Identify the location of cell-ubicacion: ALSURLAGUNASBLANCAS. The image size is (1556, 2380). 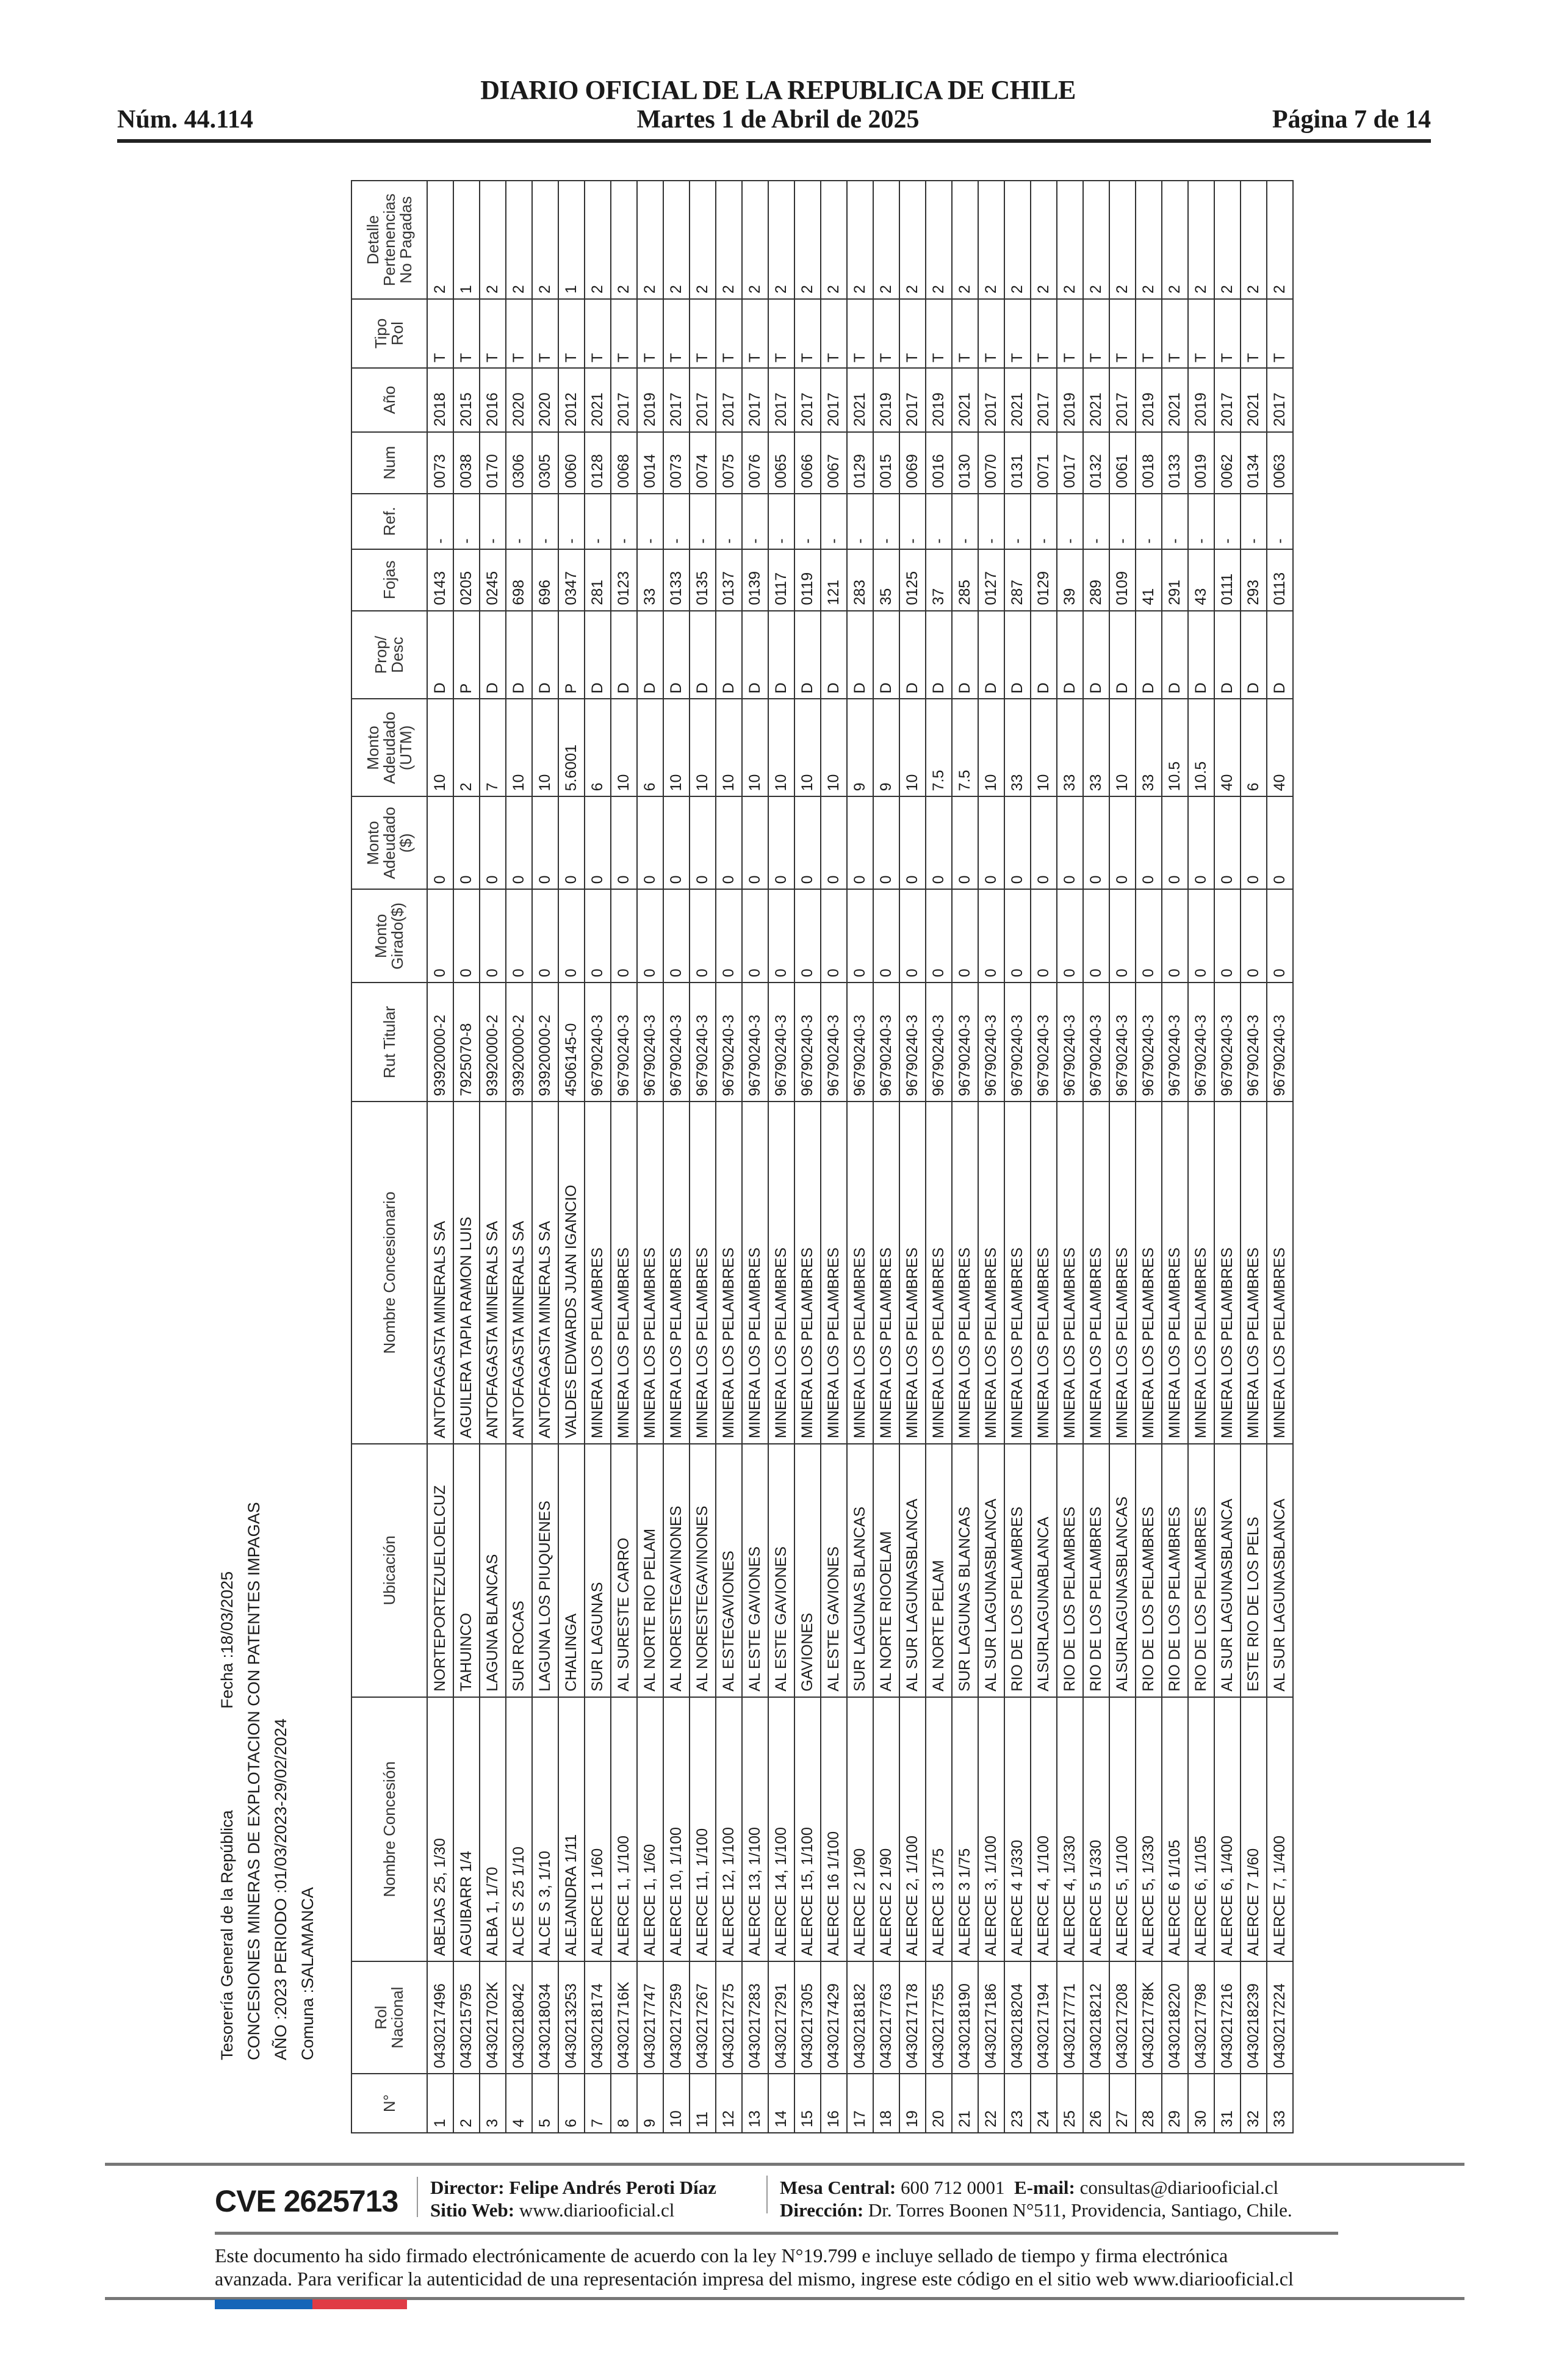
(1122, 1570).